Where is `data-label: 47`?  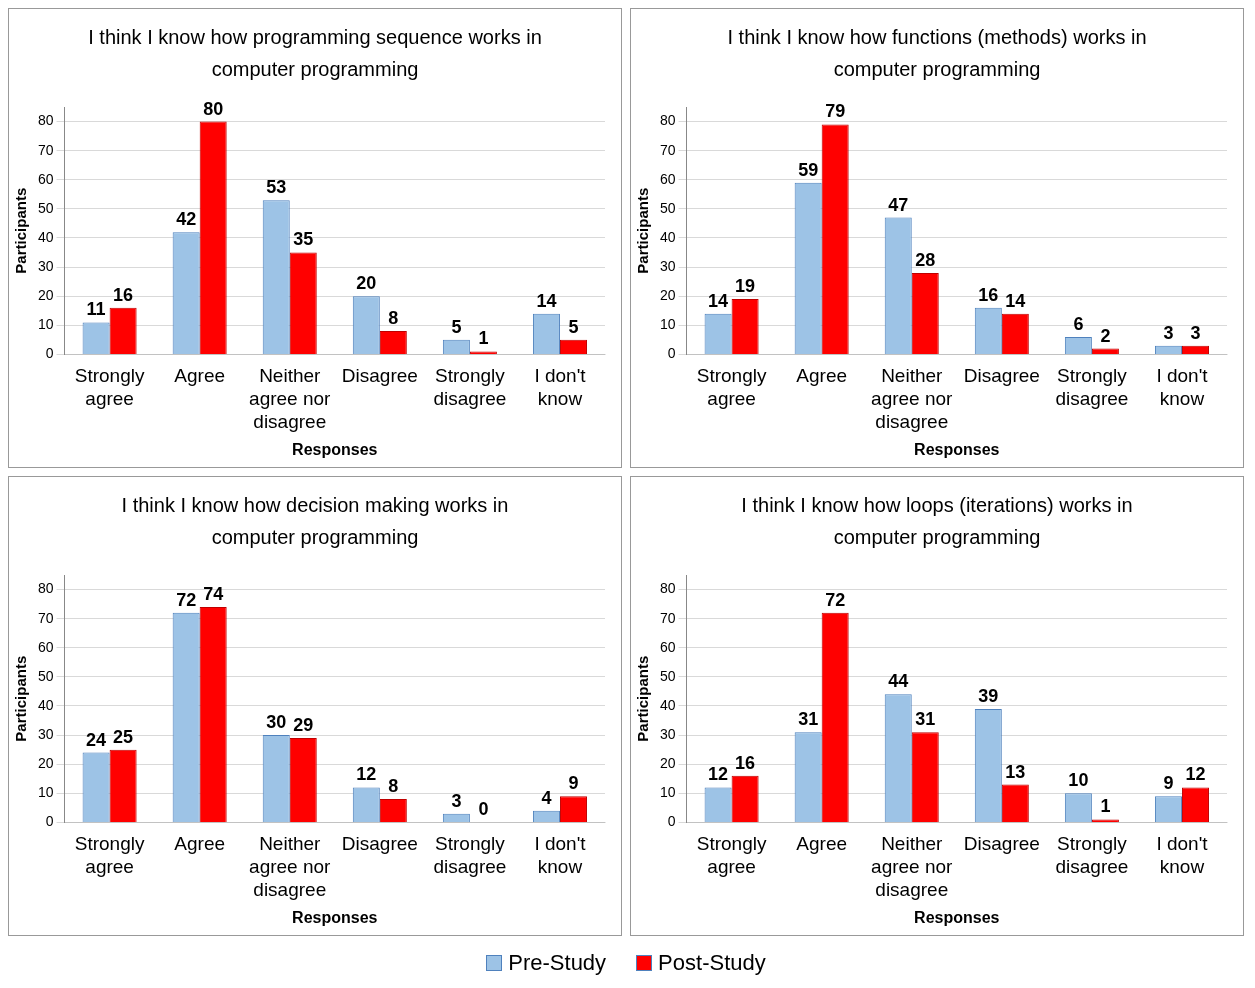
data-label: 47 is located at coordinates (898, 204).